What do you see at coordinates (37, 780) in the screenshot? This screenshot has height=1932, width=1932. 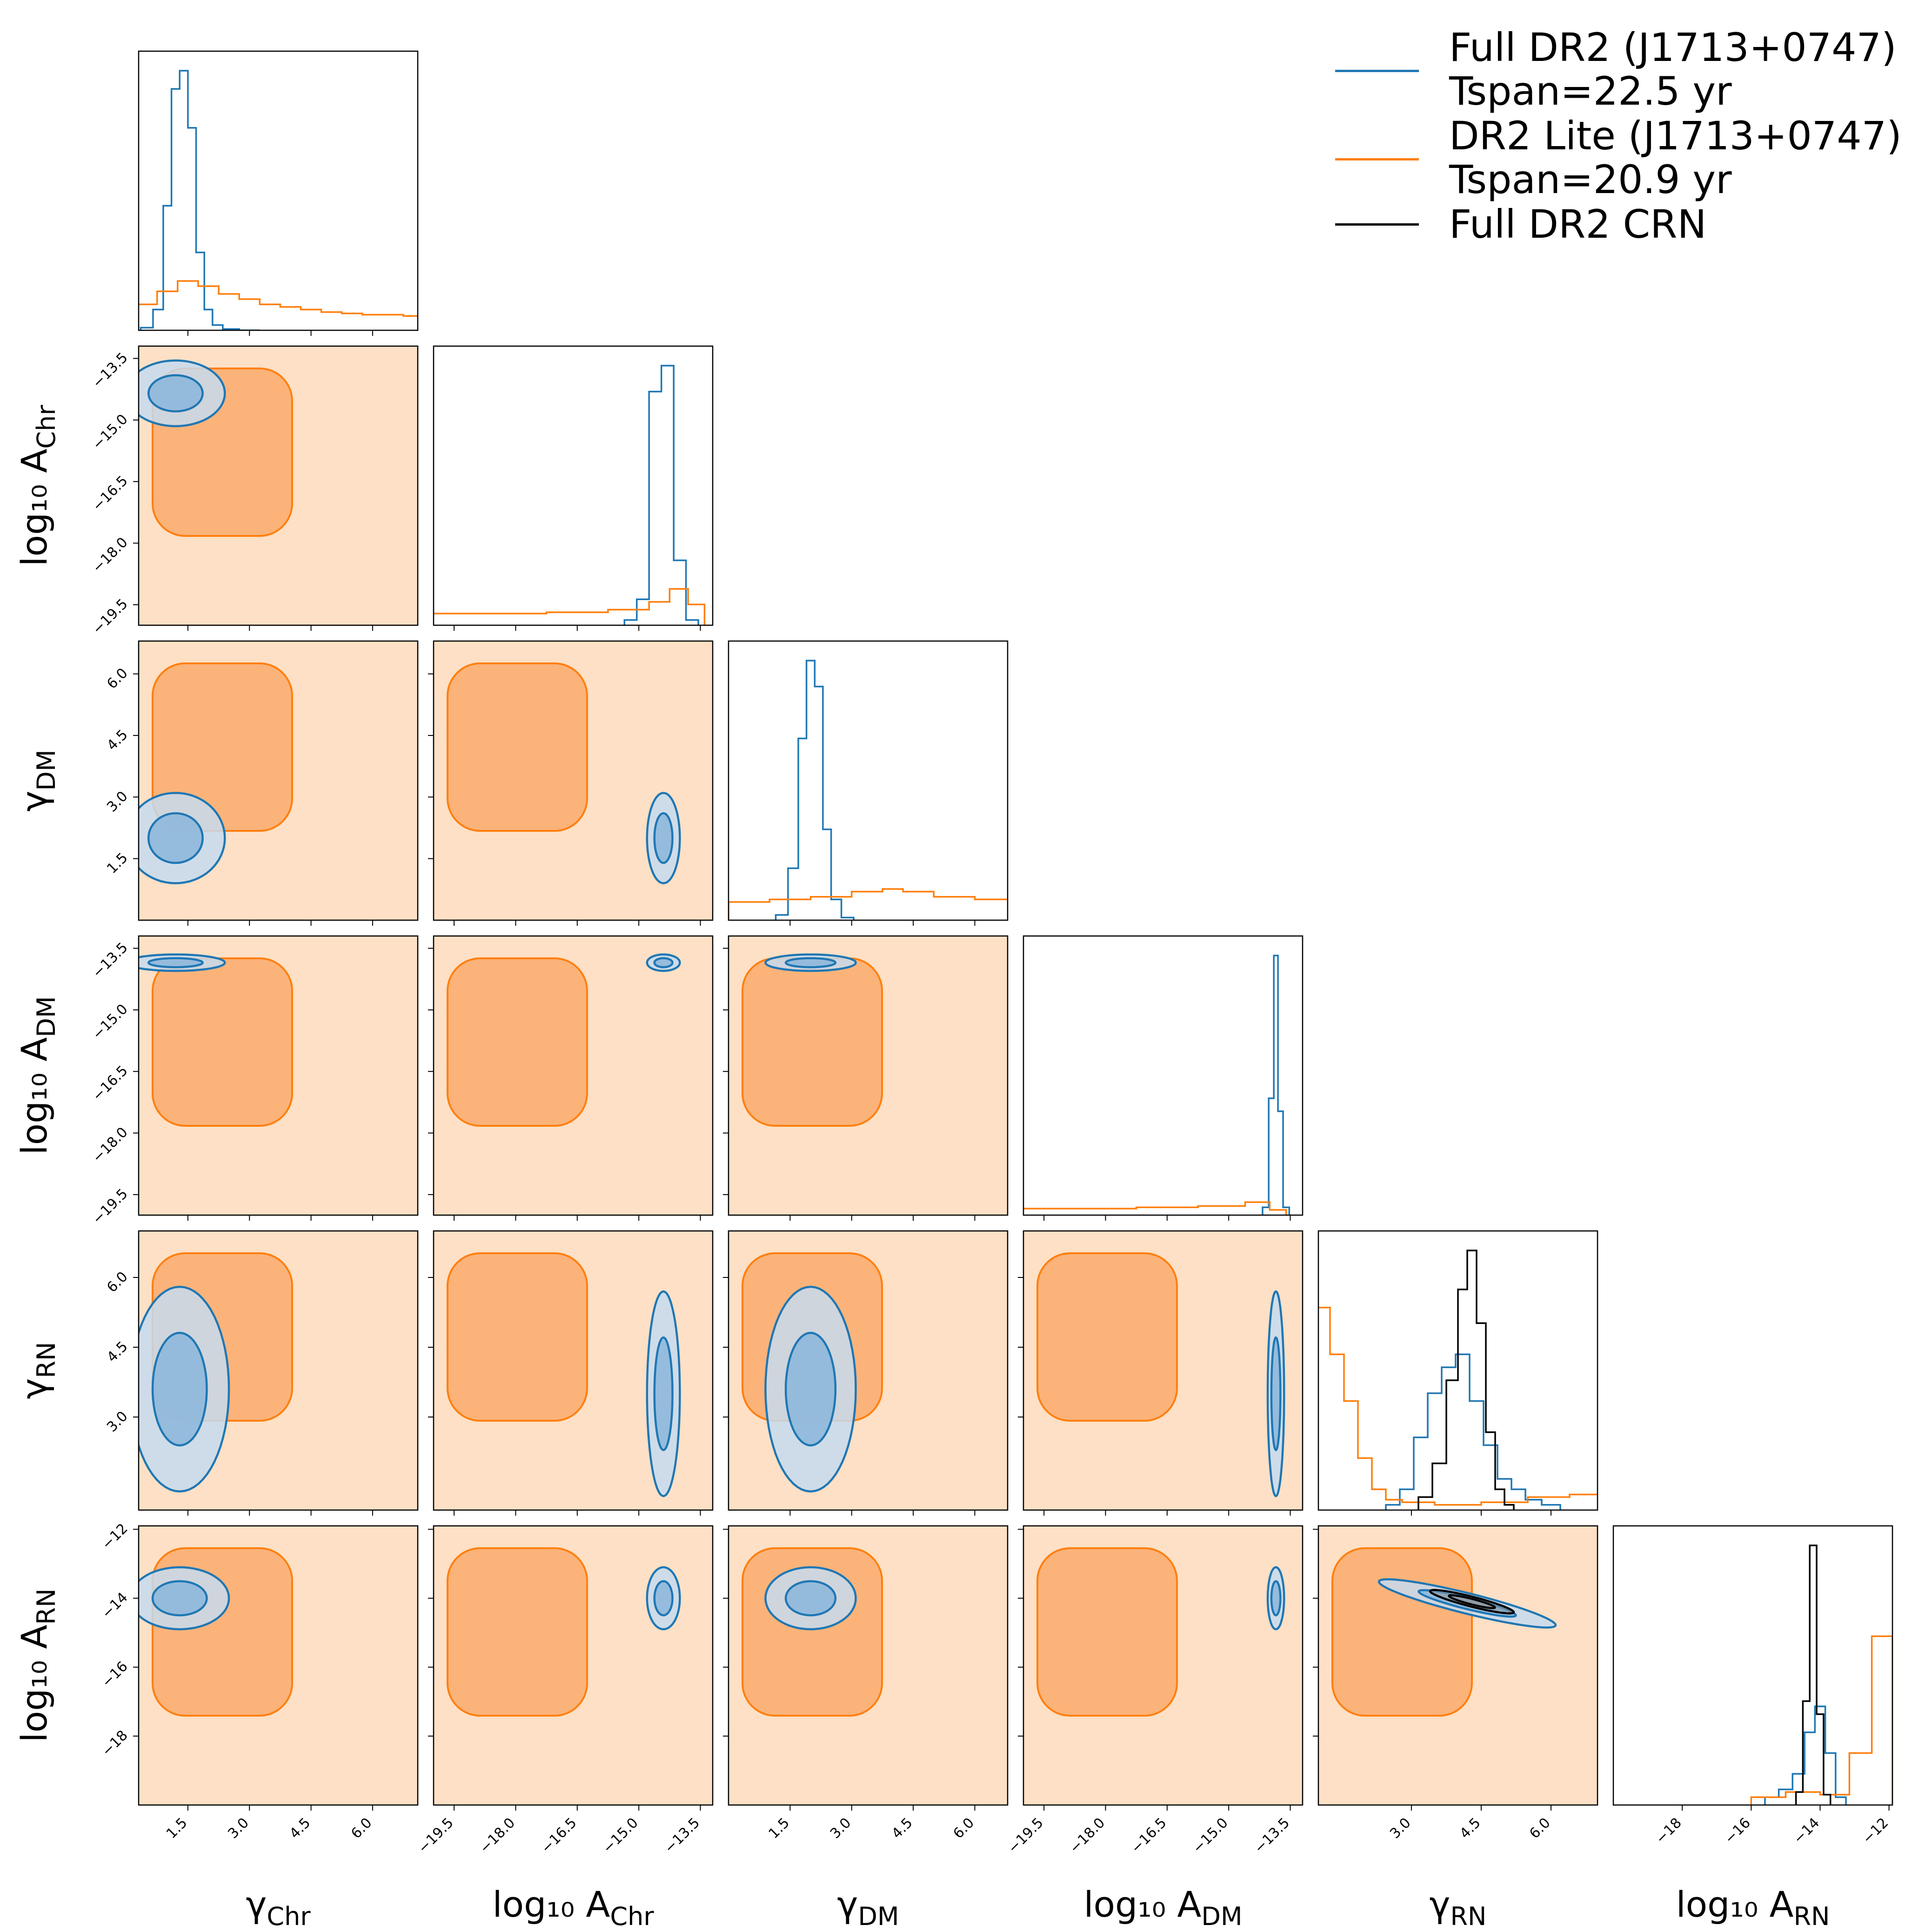 I see `y-axis-label-gamma_dm: γDM` at bounding box center [37, 780].